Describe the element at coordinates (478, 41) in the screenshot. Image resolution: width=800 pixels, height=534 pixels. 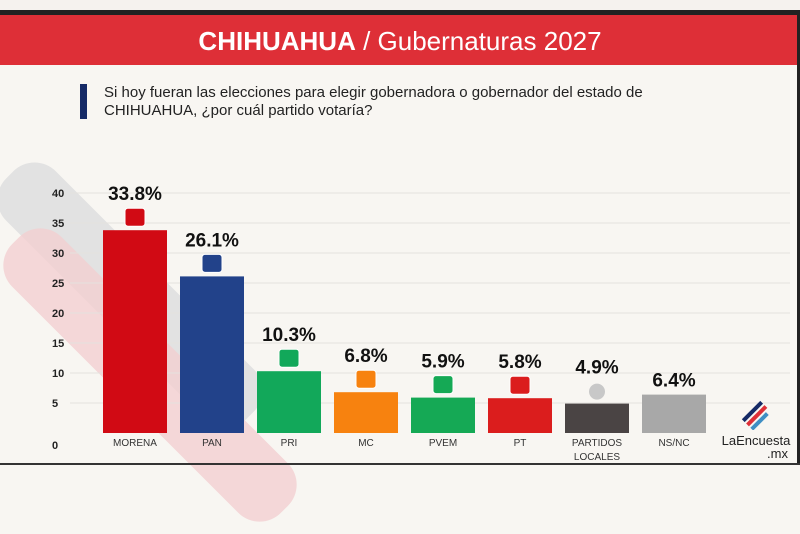
I see `title-rest: / Gubernaturas 2027` at that location.